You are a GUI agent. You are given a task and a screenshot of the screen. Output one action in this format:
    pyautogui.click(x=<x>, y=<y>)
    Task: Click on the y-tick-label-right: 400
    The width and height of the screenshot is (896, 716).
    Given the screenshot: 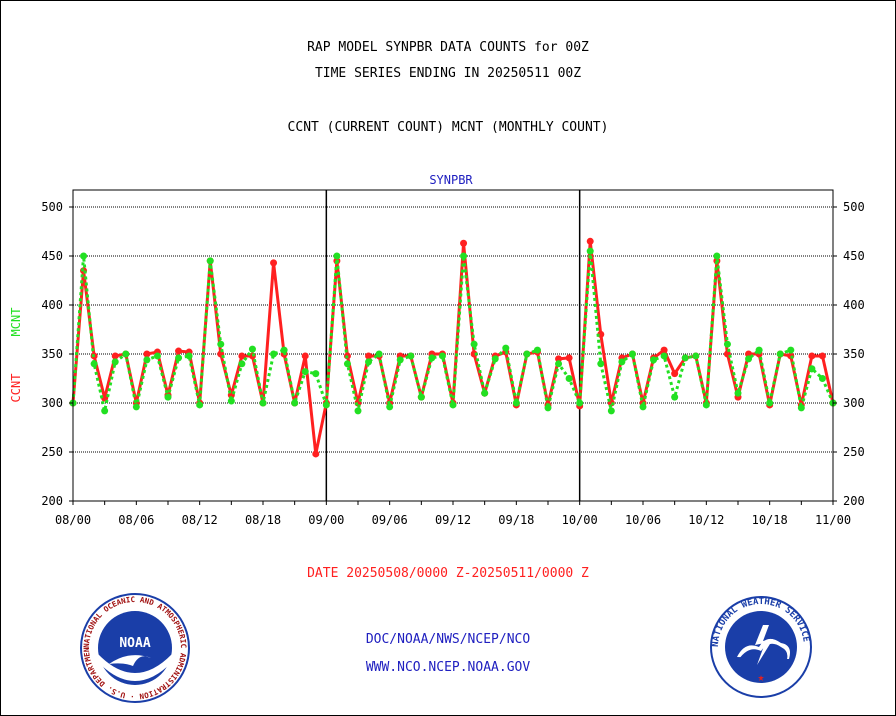 What is the action you would take?
    pyautogui.click(x=854, y=305)
    